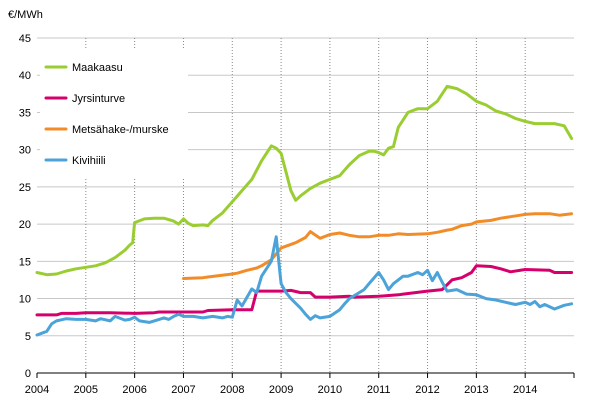 This screenshot has height=416, width=605. Describe the element at coordinates (330, 390) in the screenshot. I see `x-tick-label: 2010` at that location.